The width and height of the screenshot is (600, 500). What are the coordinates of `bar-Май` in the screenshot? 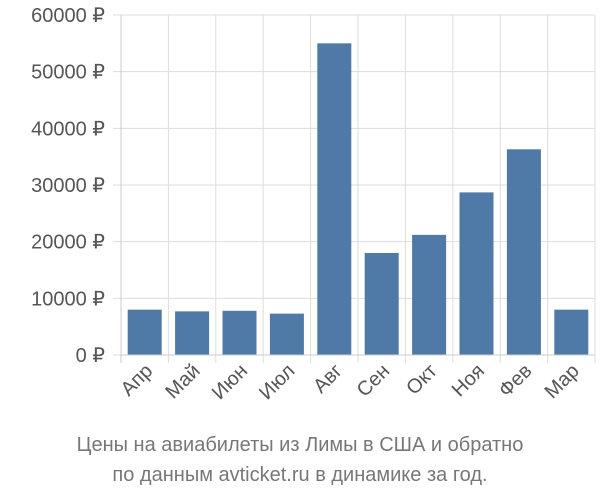 It's located at (192, 333).